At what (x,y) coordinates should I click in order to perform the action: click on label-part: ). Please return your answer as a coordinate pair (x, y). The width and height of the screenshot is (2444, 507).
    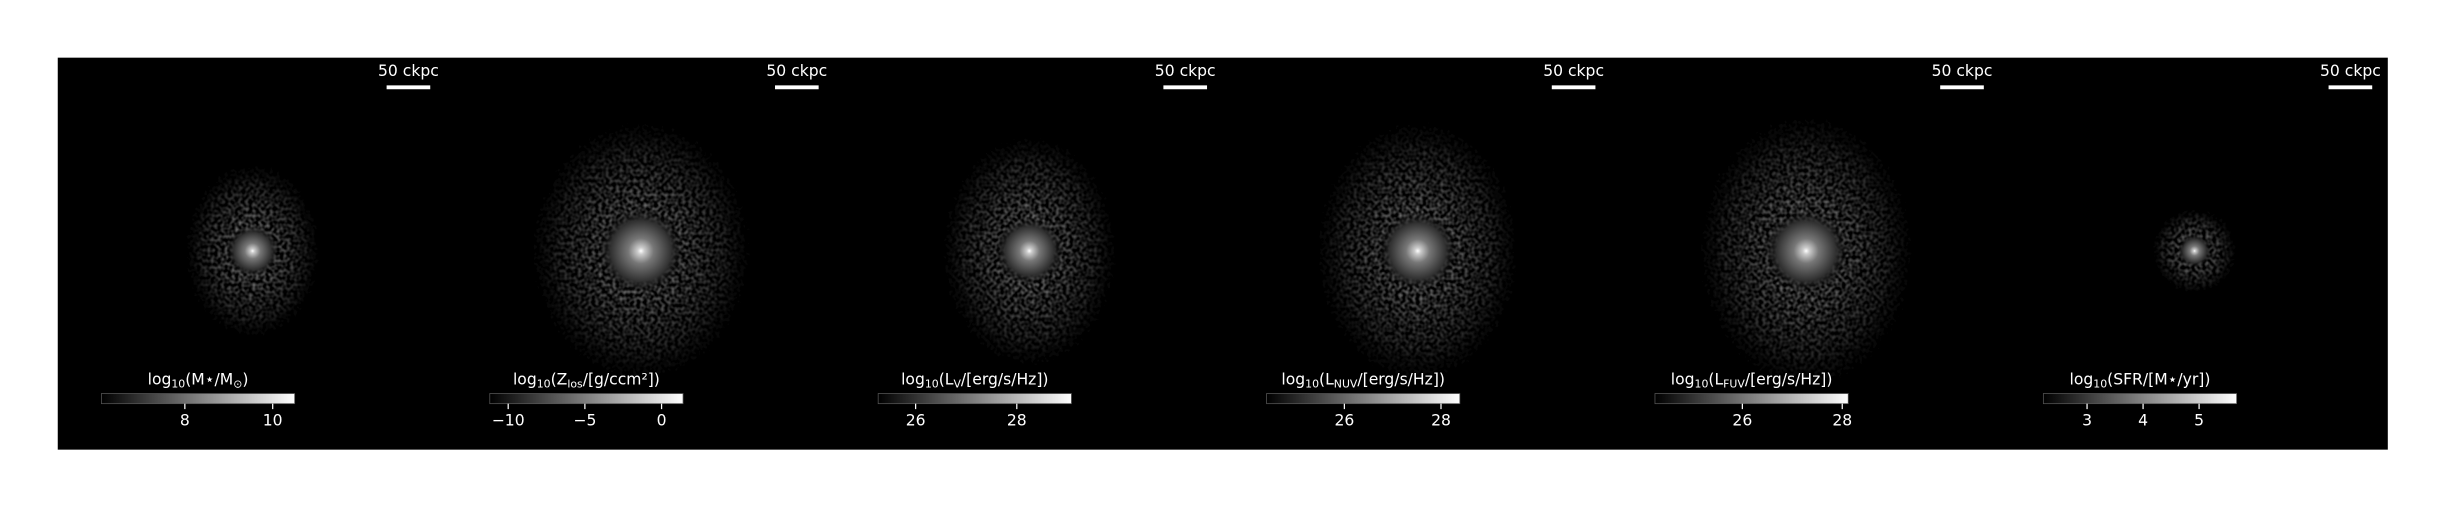
    Looking at the image, I should click on (245, 379).